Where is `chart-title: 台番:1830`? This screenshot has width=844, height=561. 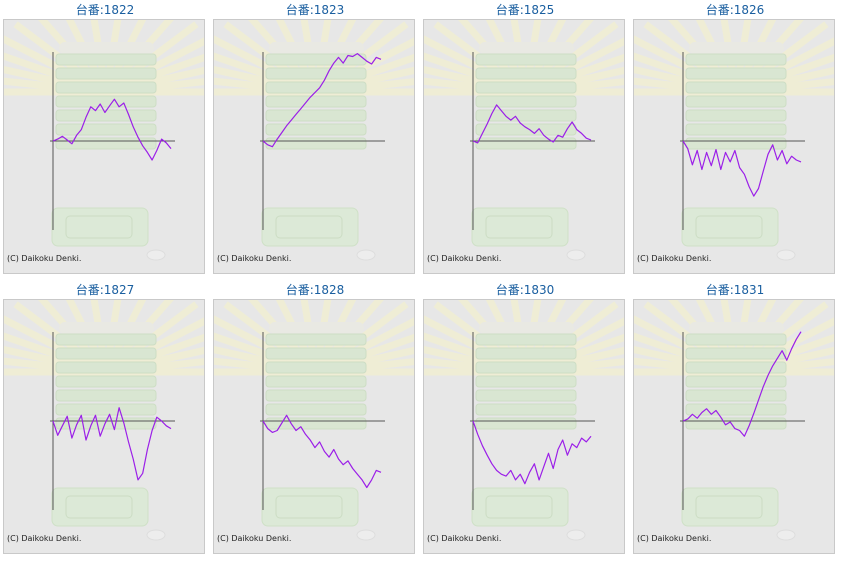 chart-title: 台番:1830 is located at coordinates (525, 290).